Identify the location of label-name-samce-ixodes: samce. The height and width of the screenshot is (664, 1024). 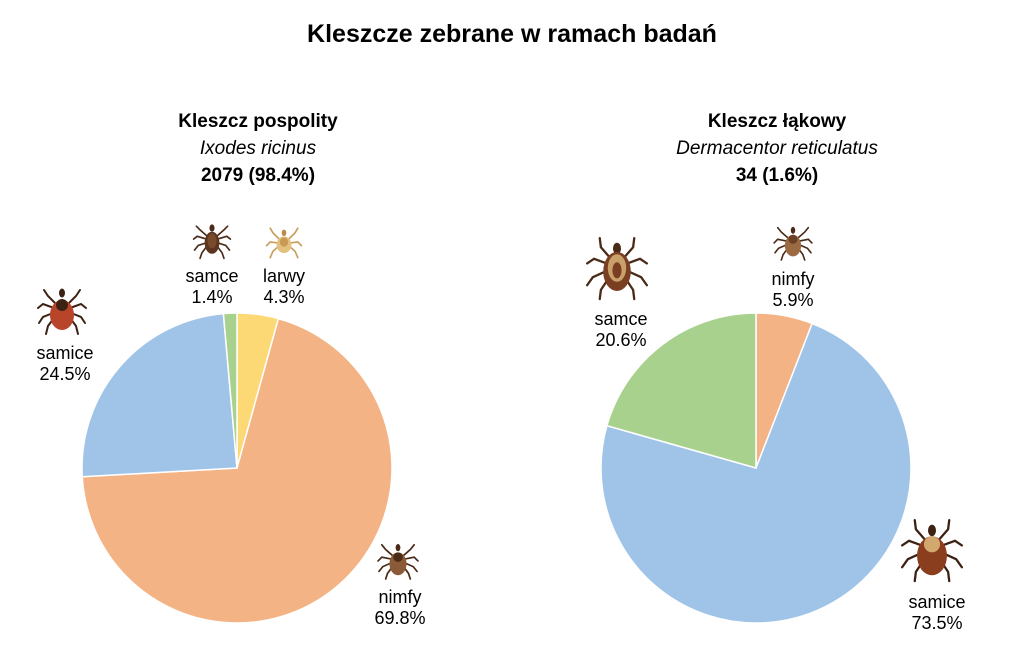
(211, 276).